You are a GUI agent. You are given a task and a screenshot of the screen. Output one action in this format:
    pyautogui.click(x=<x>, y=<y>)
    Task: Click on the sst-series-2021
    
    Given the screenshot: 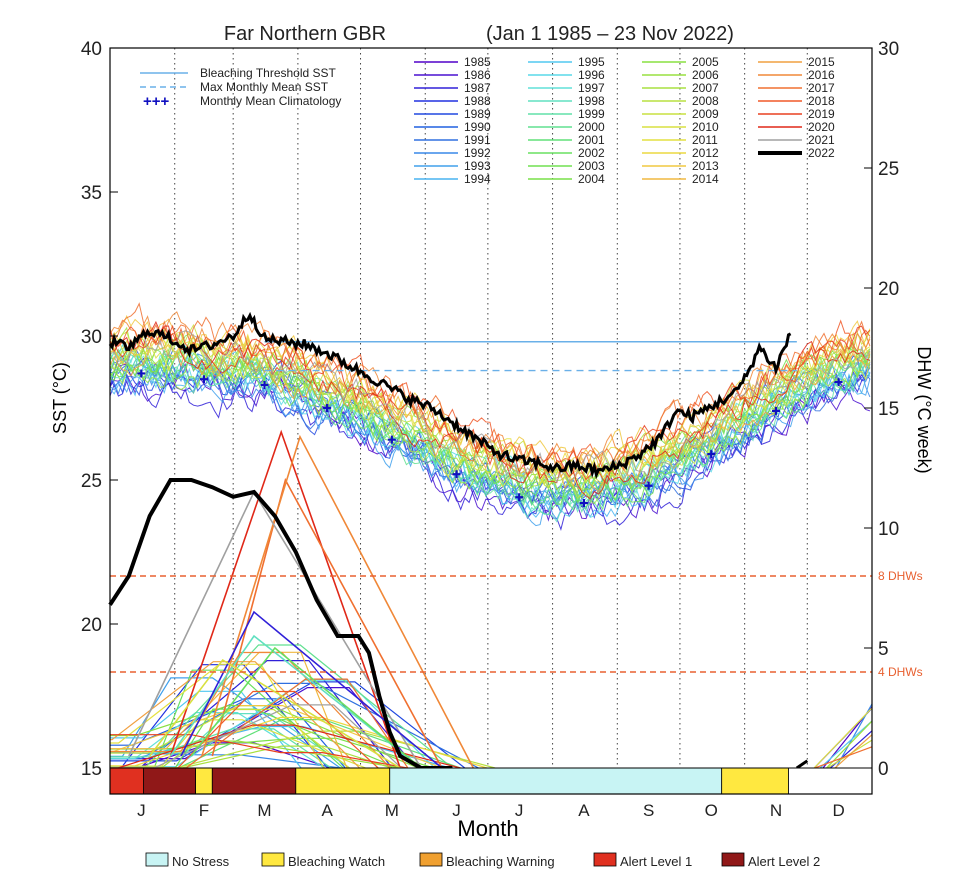 What is the action you would take?
    pyautogui.click(x=490, y=407)
    